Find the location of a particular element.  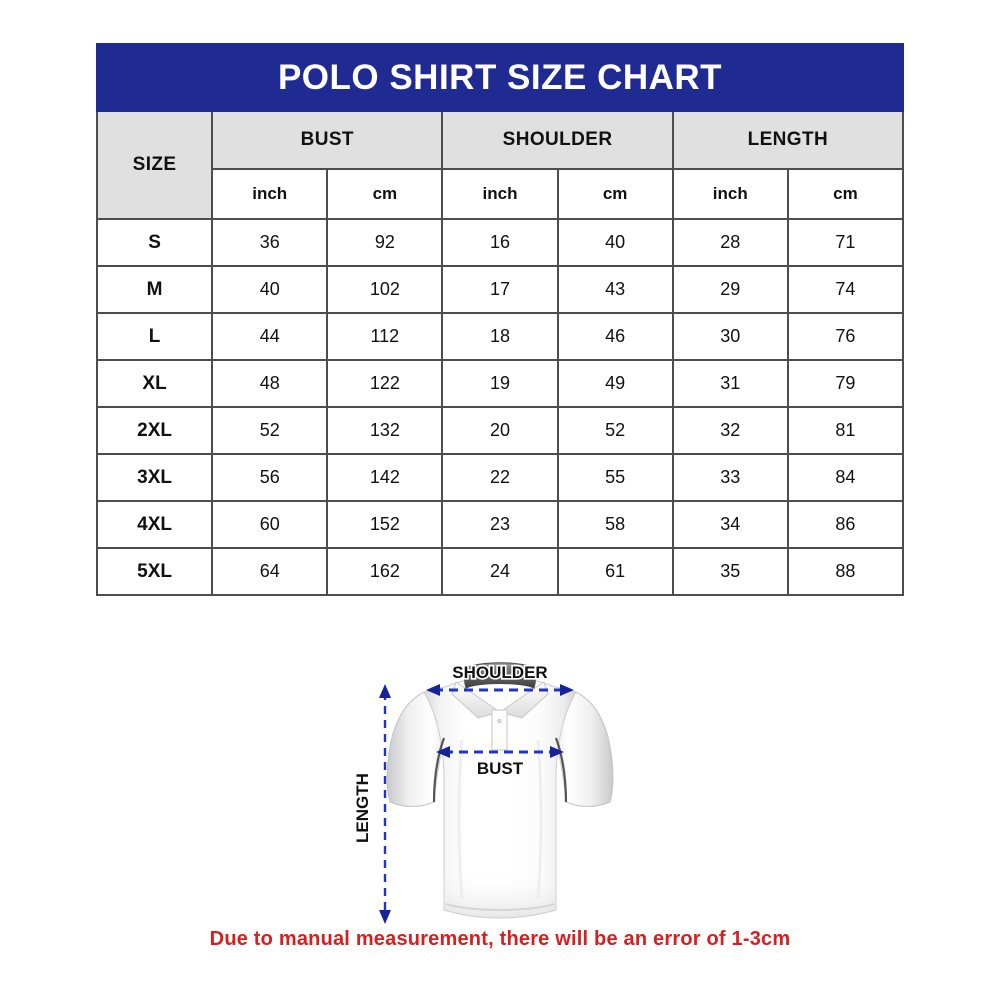

cell-length-inch: 34 is located at coordinates (730, 524).